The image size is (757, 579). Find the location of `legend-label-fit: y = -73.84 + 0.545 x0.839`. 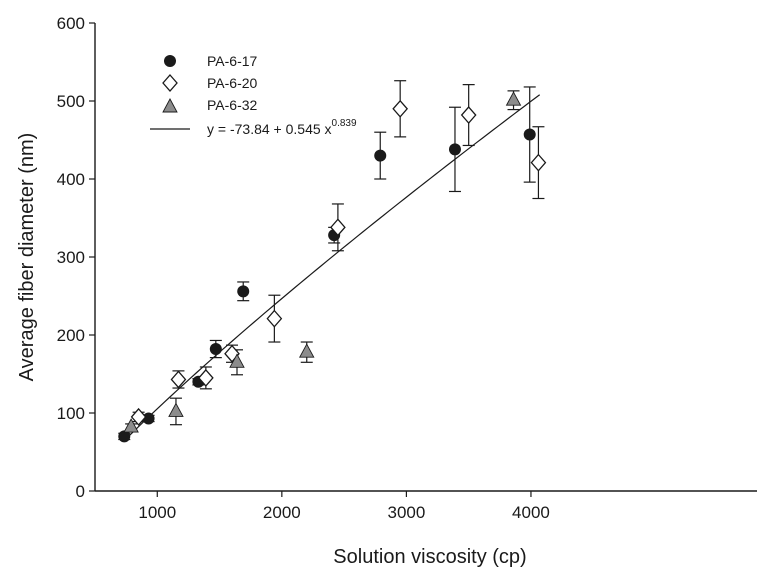

legend-label-fit: y = -73.84 + 0.545 x0.839 is located at coordinates (282, 127).